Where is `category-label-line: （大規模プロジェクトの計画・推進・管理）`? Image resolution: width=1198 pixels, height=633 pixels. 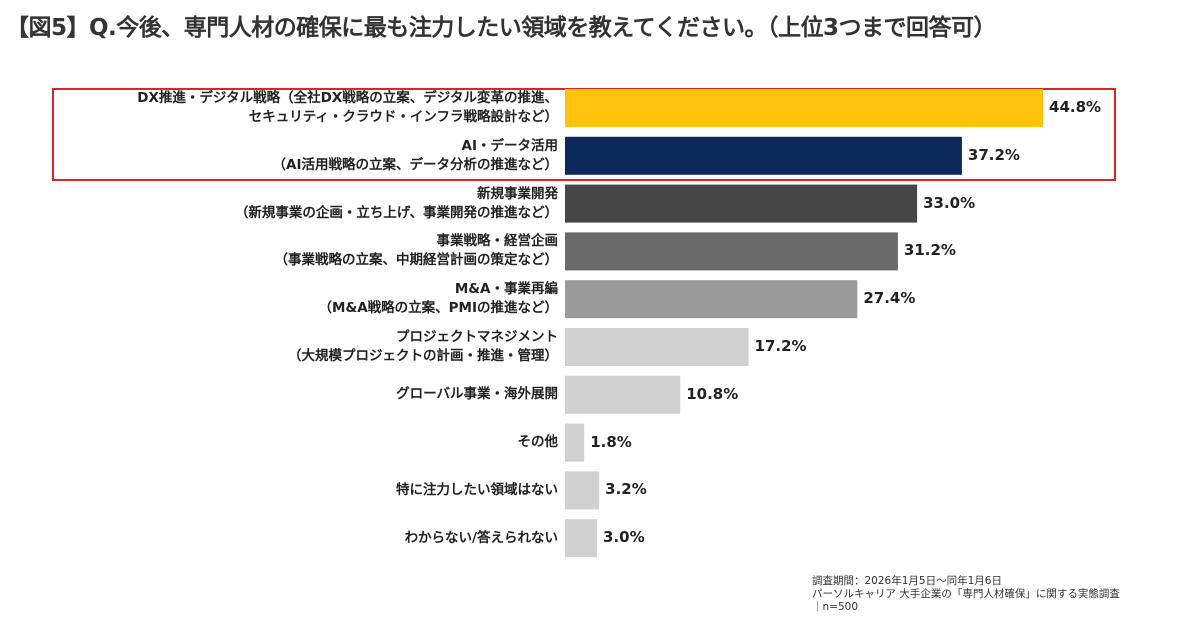 category-label-line: （大規模プロジェクトの計画・推進・管理） is located at coordinates (423, 356).